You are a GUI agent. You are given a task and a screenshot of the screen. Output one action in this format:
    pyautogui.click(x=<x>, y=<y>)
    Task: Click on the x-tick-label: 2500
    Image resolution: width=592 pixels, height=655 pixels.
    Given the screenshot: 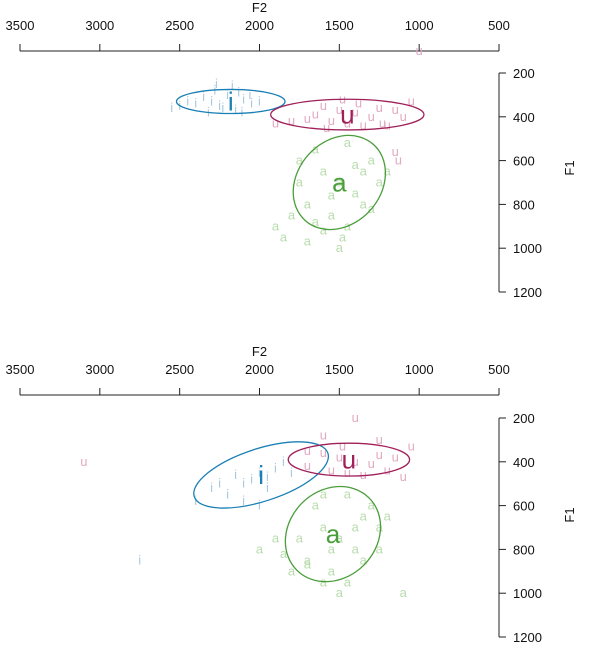 What is the action you would take?
    pyautogui.click(x=179, y=369)
    